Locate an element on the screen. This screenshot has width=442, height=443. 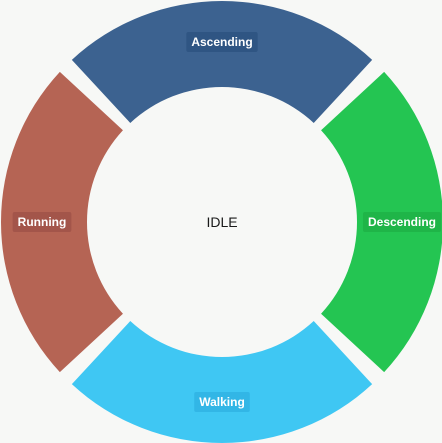
segment-label-bg-ascending is located at coordinates (222, 42).